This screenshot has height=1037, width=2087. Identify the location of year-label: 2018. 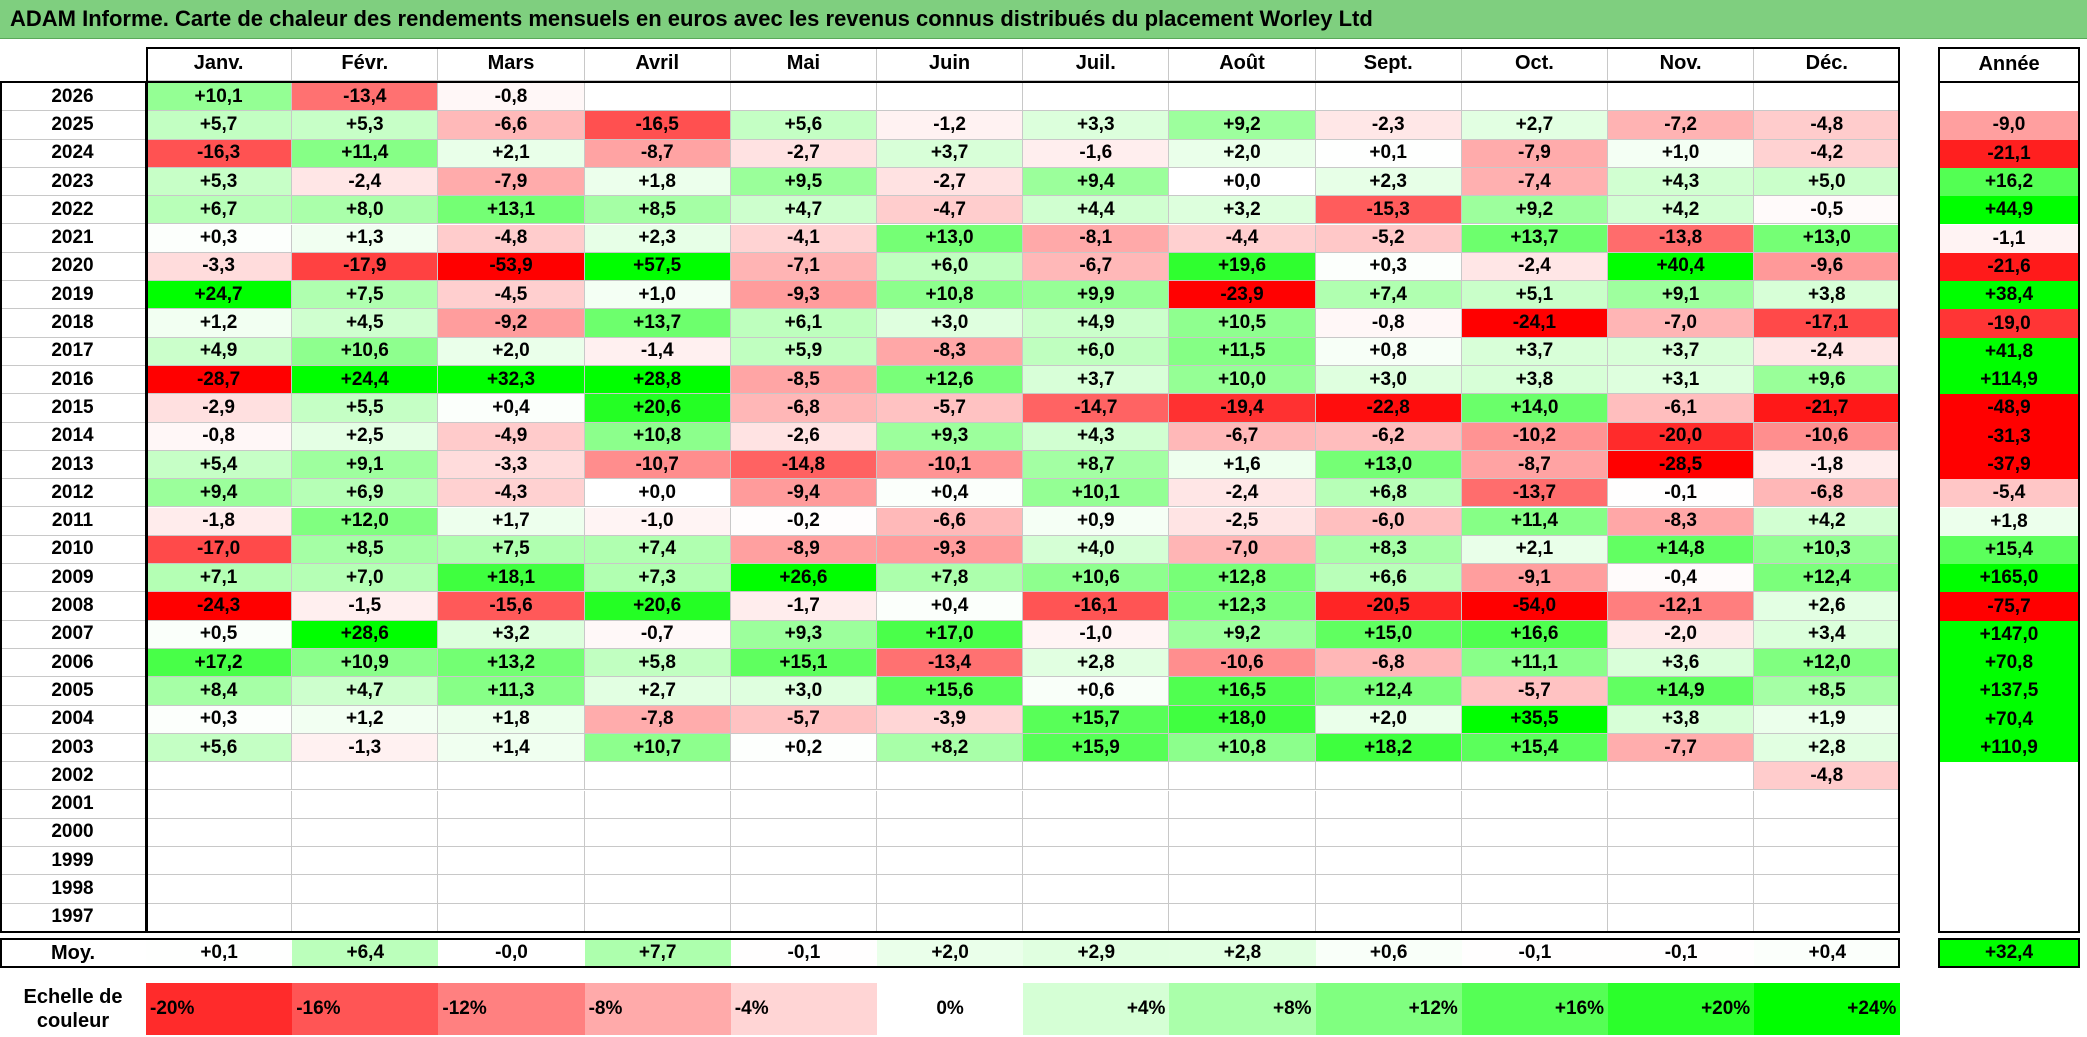
(73, 323).